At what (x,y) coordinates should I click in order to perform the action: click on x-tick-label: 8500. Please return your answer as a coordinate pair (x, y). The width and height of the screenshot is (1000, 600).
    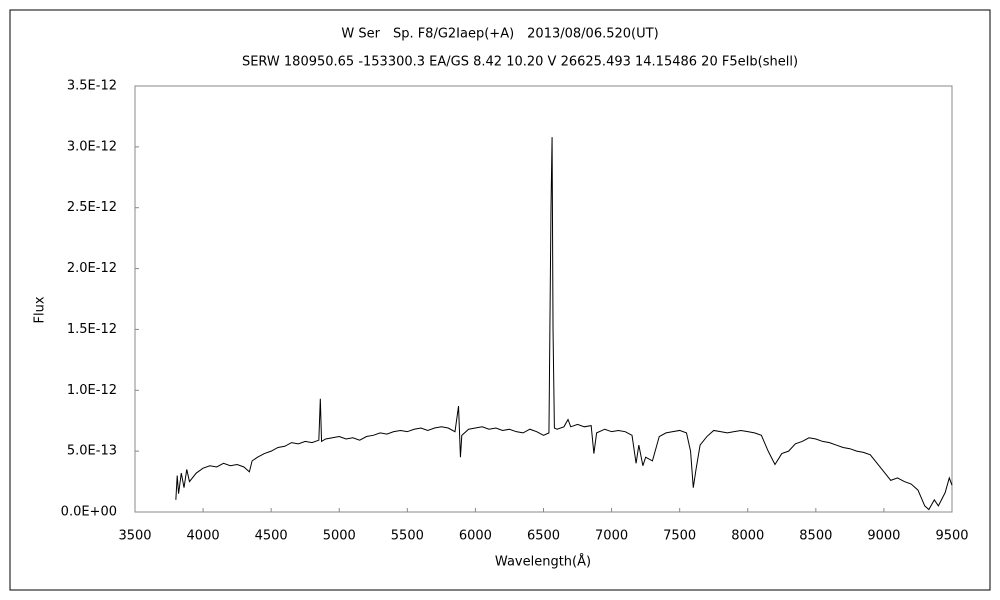
    Looking at the image, I should click on (815, 536).